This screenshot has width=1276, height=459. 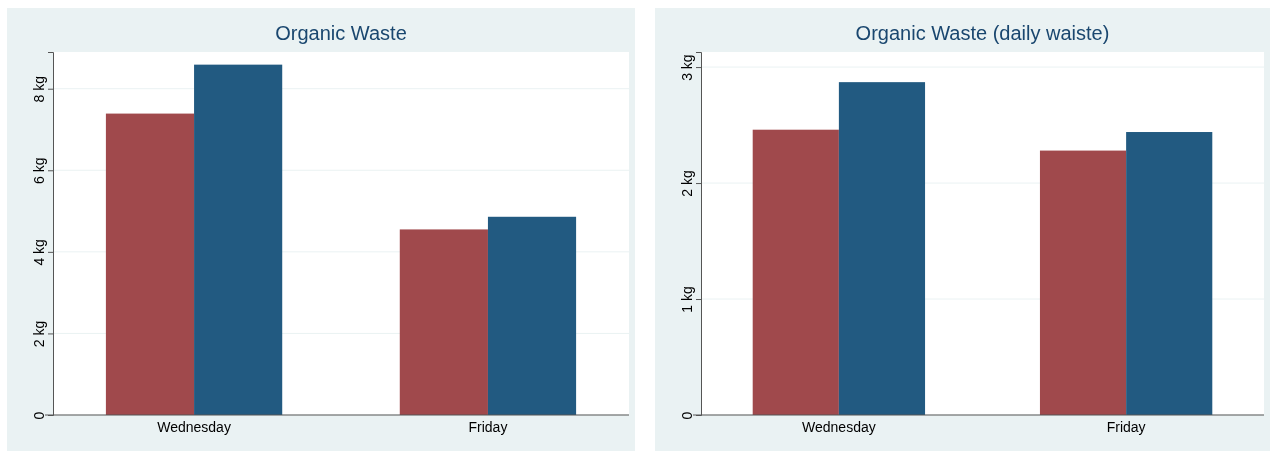 What do you see at coordinates (39, 252) in the screenshot?
I see `y-tick-label: 4 kg` at bounding box center [39, 252].